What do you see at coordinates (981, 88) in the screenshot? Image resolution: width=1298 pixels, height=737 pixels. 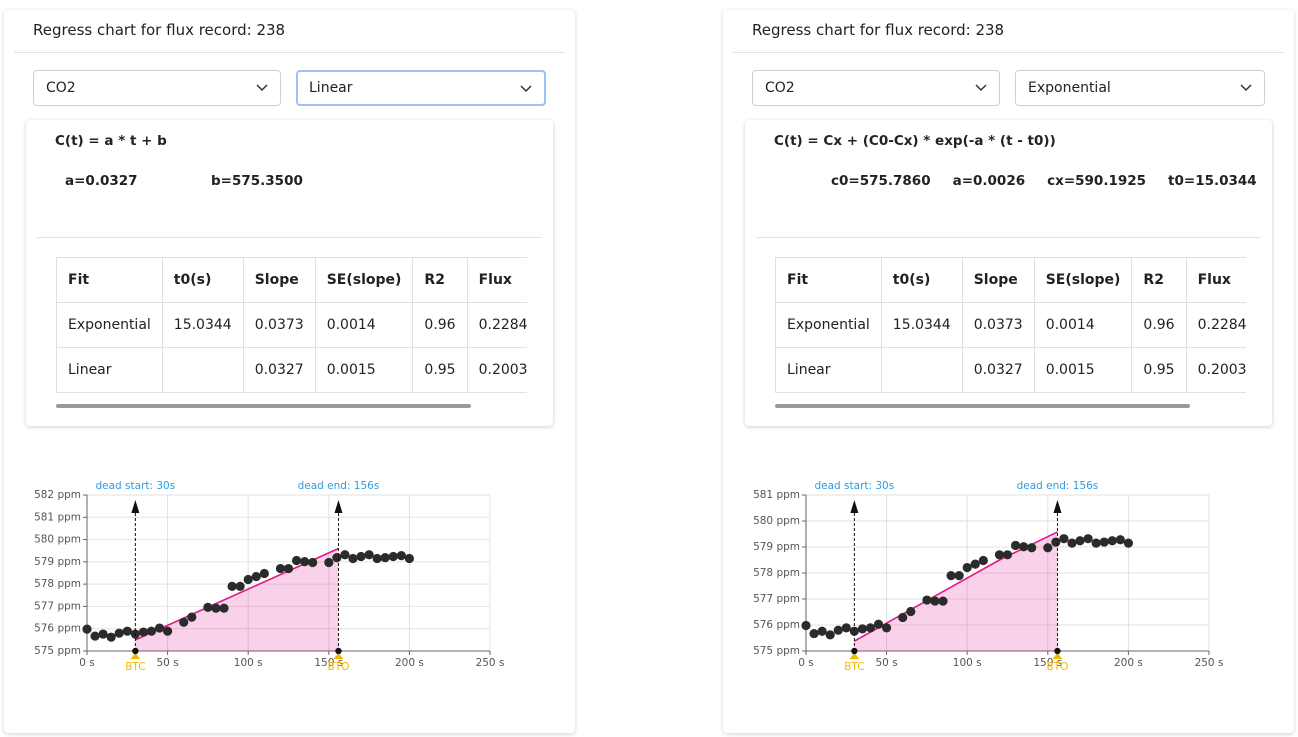 I see `chevron` at bounding box center [981, 88].